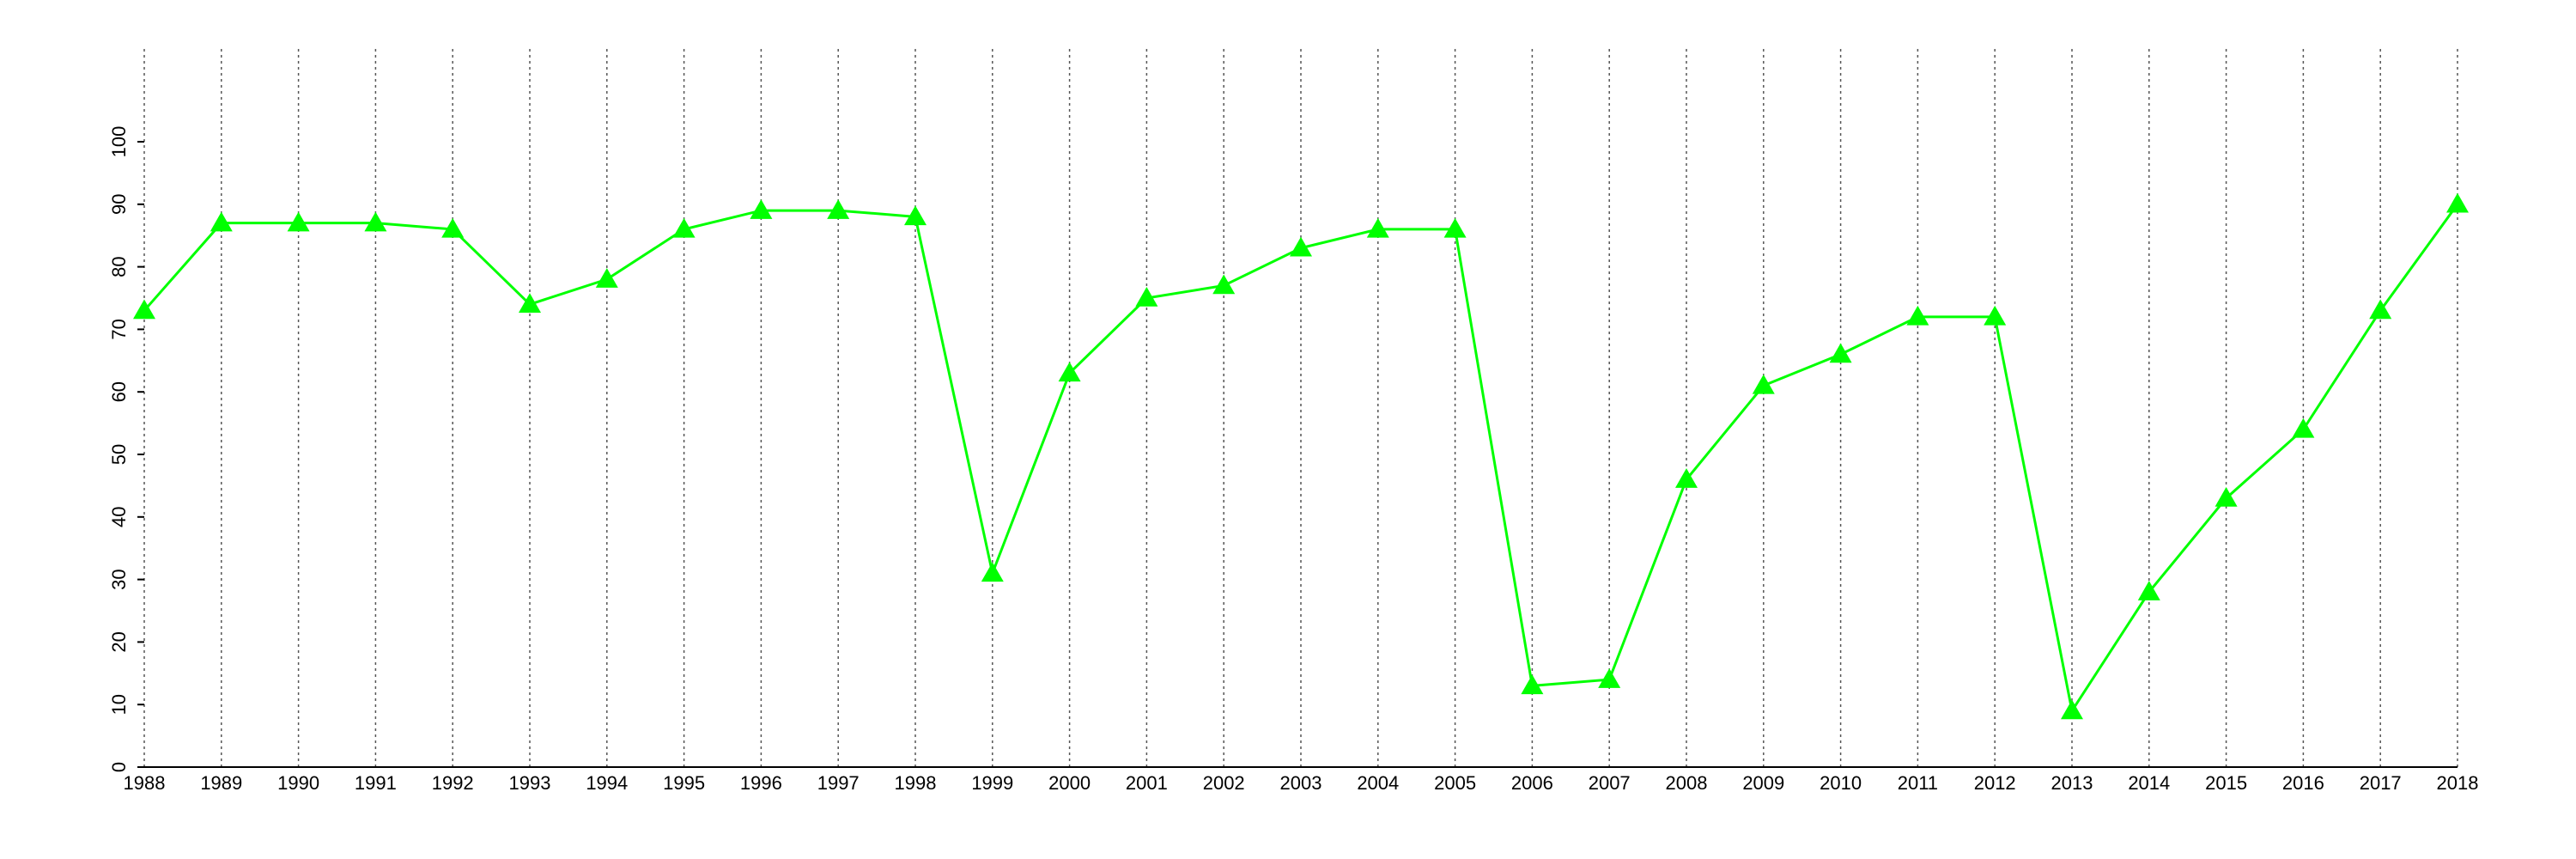 The width and height of the screenshot is (2576, 859). Describe the element at coordinates (119, 641) in the screenshot. I see `y-tick-label: 20` at that location.